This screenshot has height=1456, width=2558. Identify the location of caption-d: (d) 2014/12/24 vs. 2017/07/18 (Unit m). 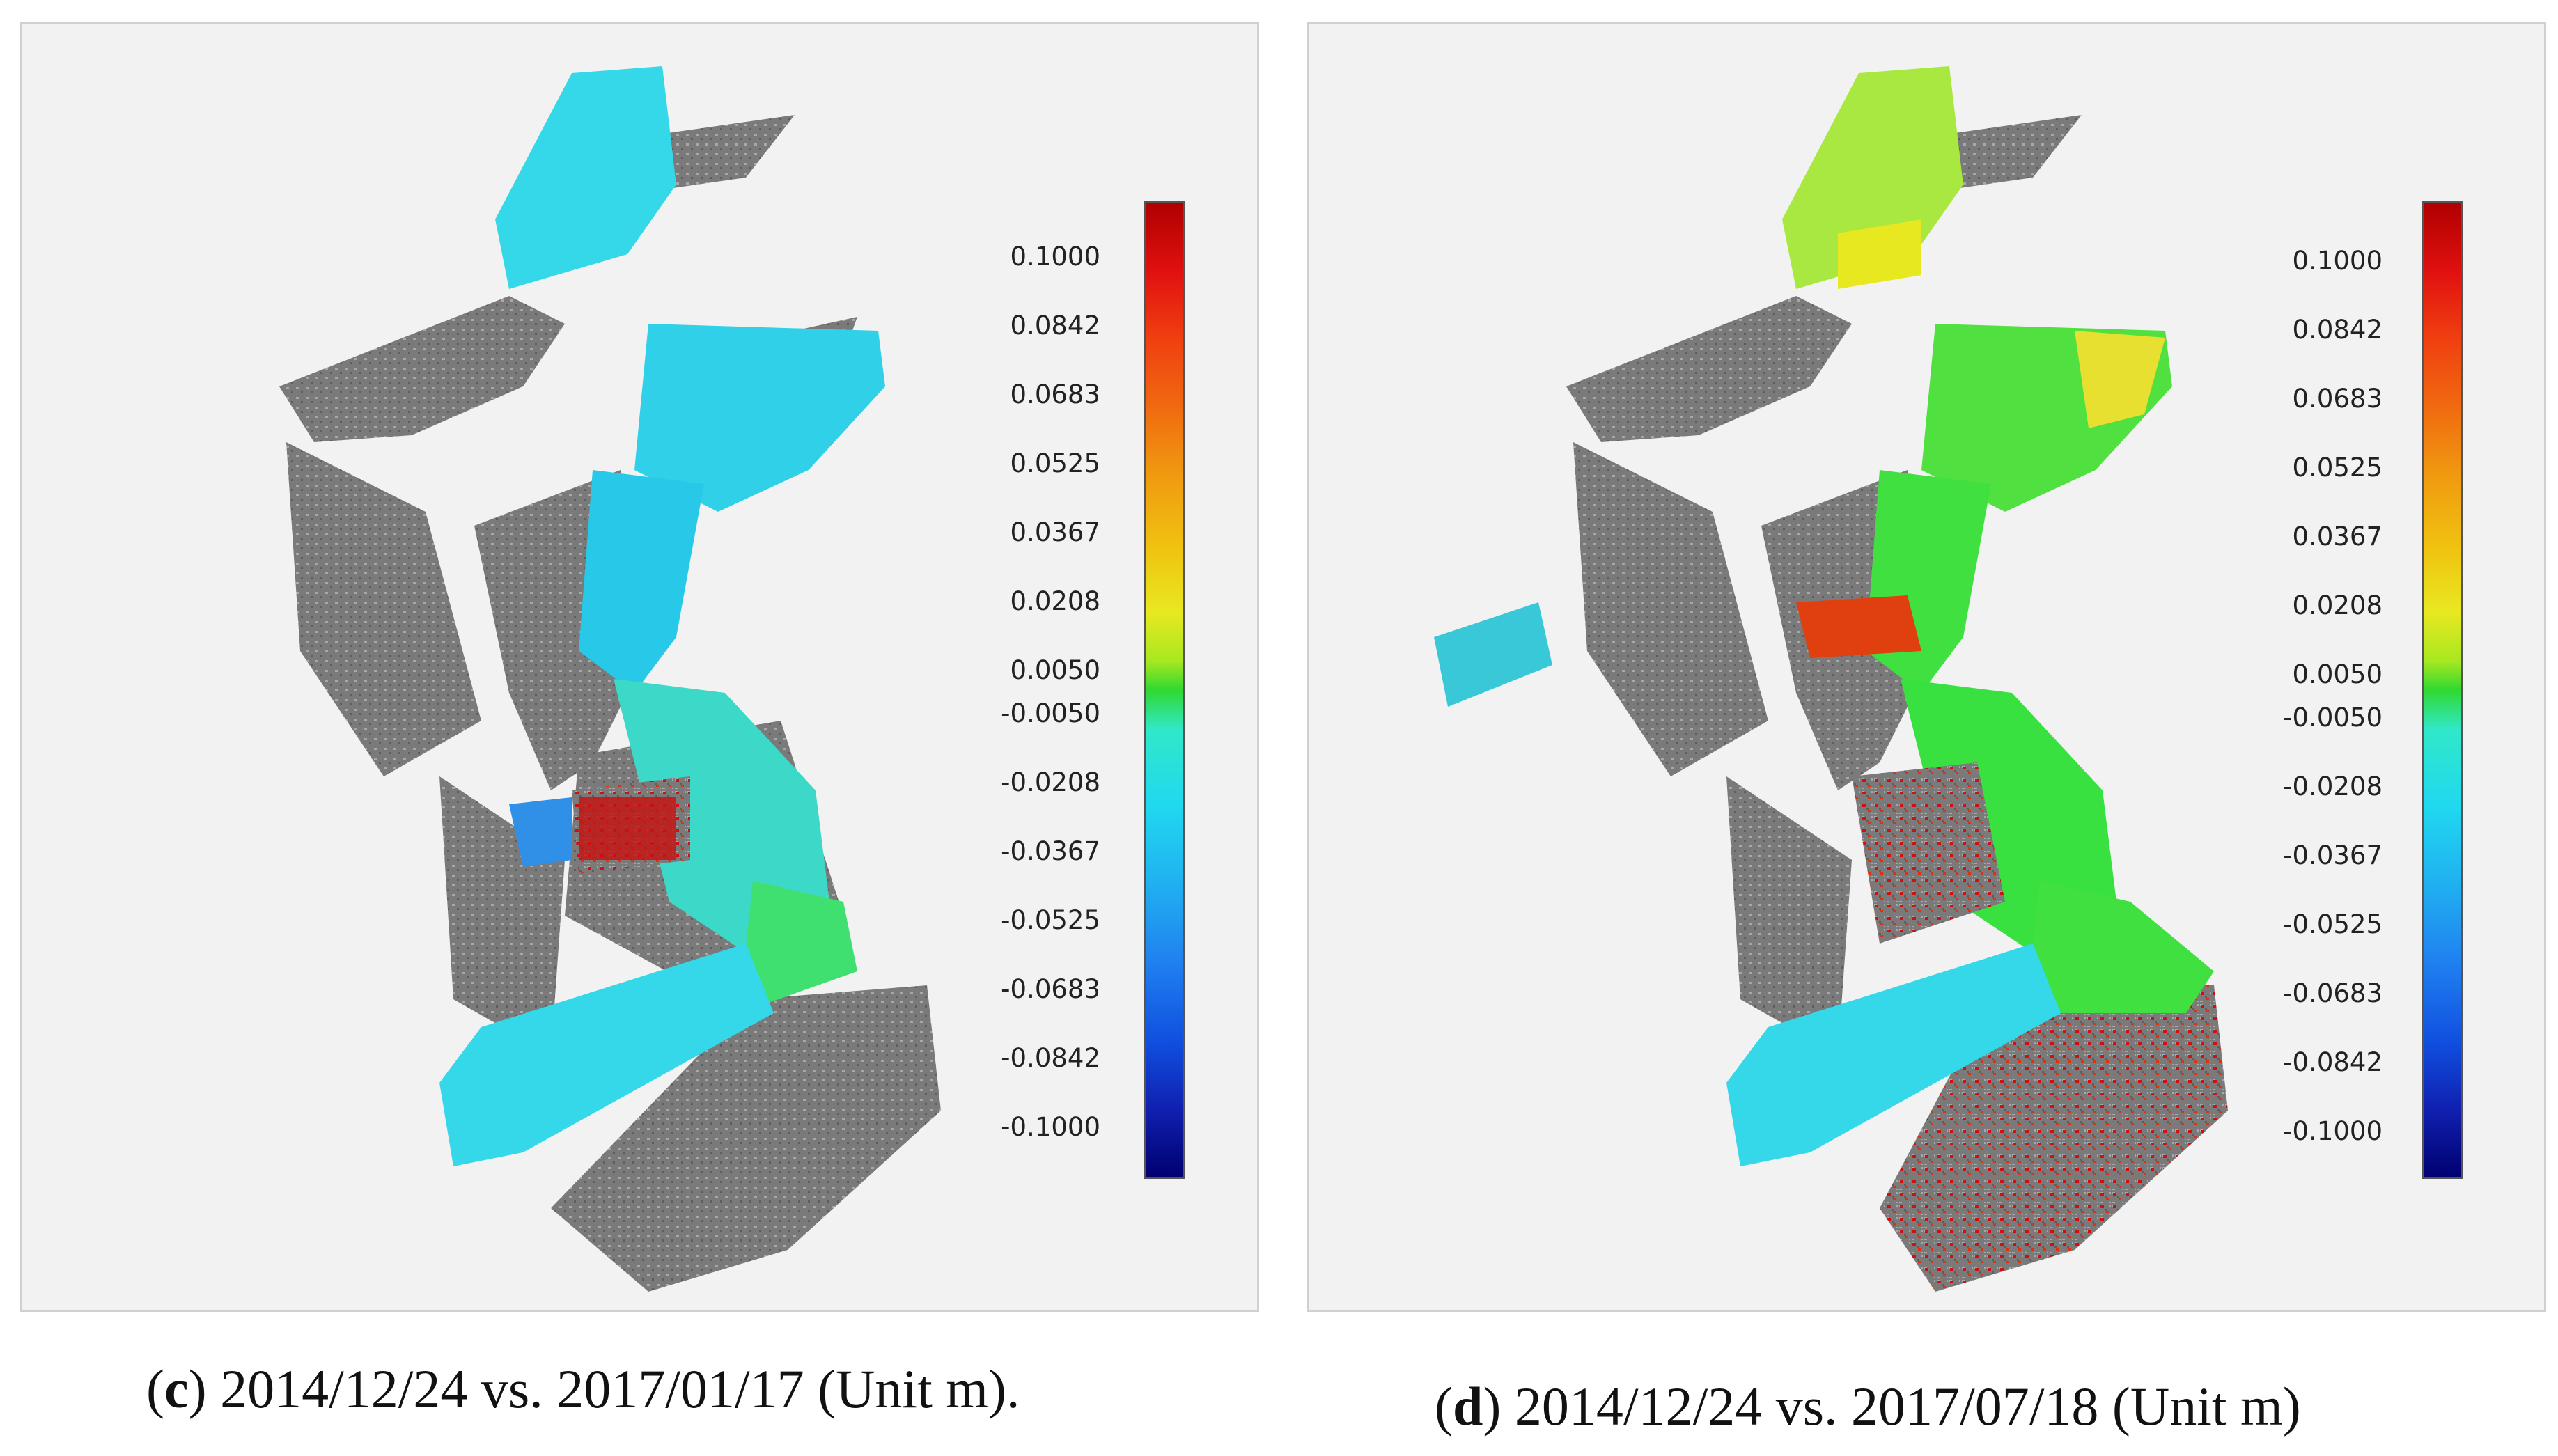
(1868, 1406).